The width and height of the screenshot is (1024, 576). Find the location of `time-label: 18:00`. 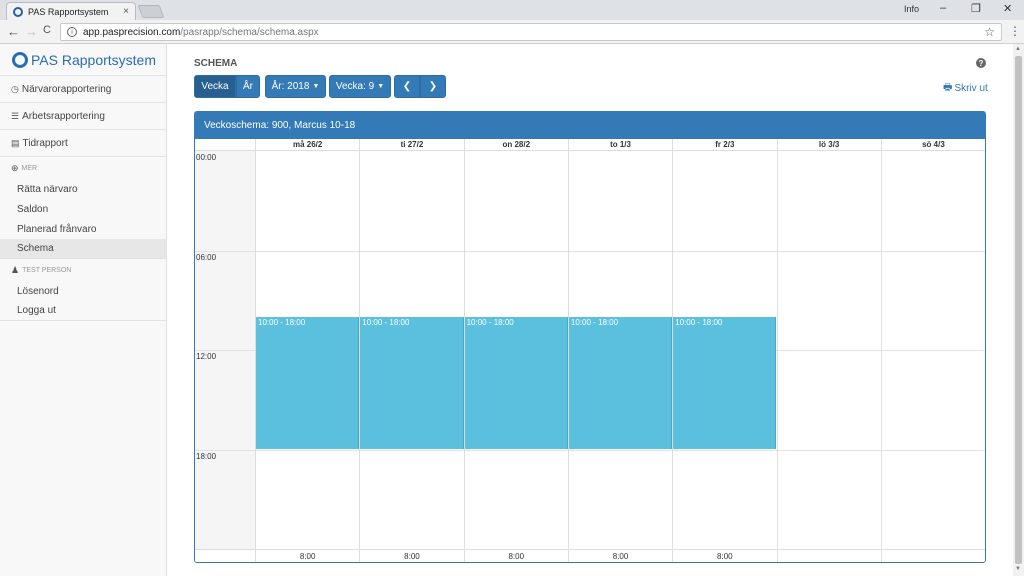

time-label: 18:00 is located at coordinates (206, 456).